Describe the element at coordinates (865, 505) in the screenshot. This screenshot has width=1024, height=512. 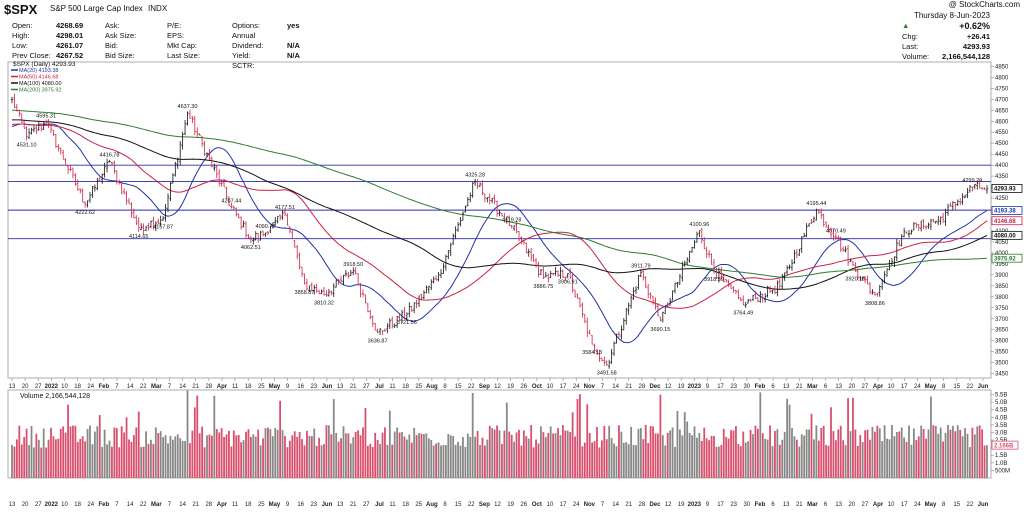
I see `date-label-bottom: 27` at that location.